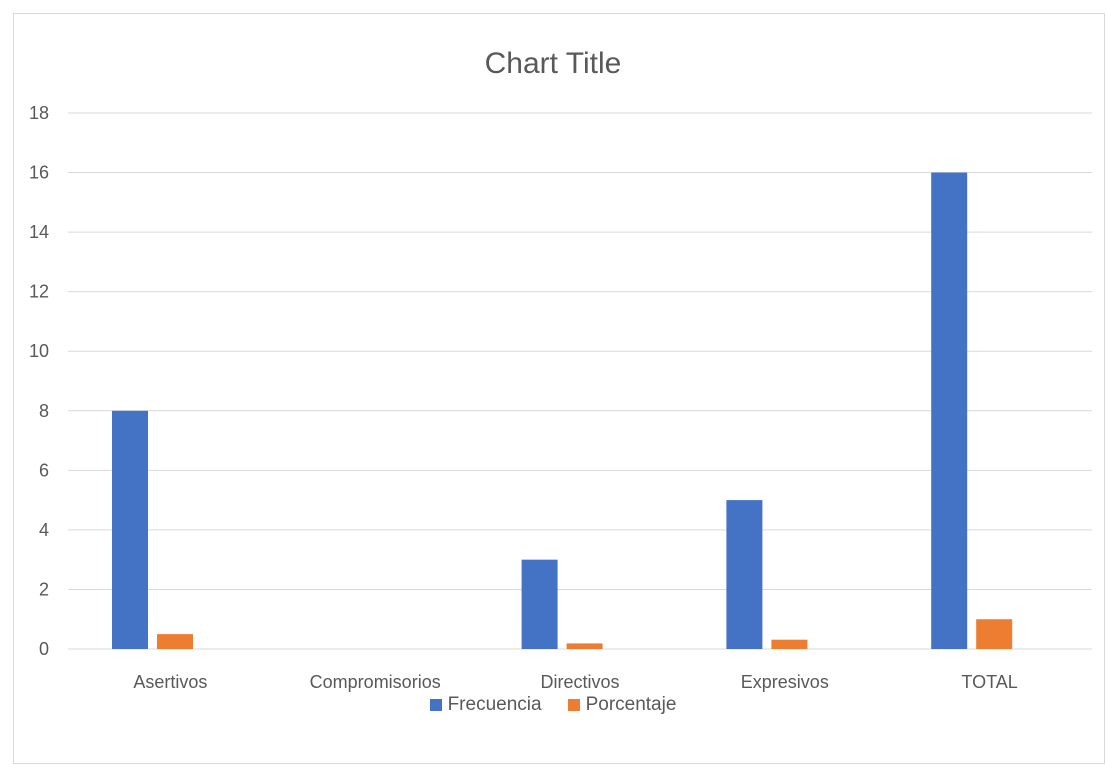  What do you see at coordinates (170, 682) in the screenshot?
I see `x-tick-label-asertivos: Asertivos` at bounding box center [170, 682].